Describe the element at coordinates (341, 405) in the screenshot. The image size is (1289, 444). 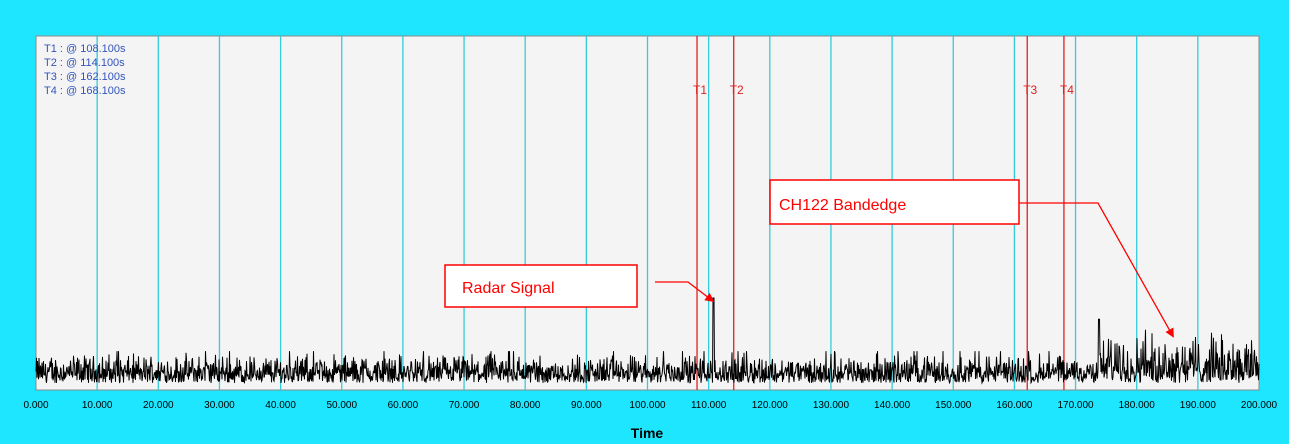
I see `x-tick-label: 50.000` at that location.